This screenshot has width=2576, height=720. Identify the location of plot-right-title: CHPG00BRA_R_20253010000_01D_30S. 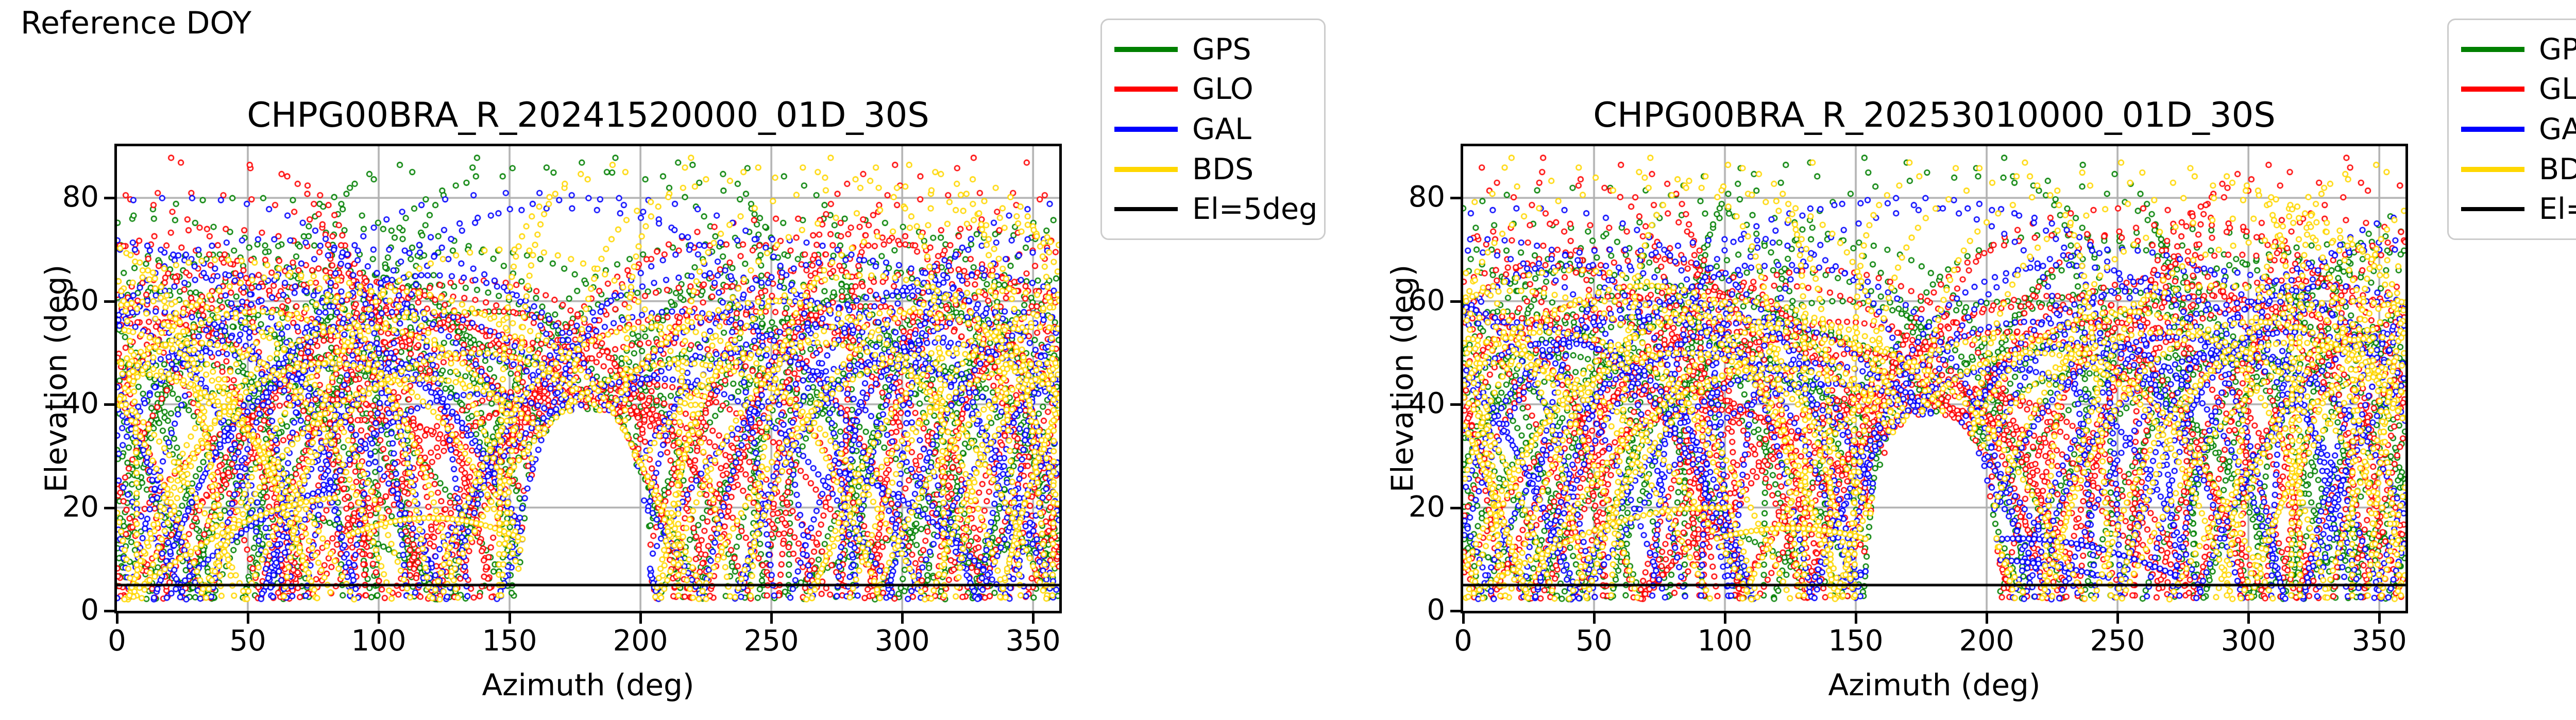
(1934, 115).